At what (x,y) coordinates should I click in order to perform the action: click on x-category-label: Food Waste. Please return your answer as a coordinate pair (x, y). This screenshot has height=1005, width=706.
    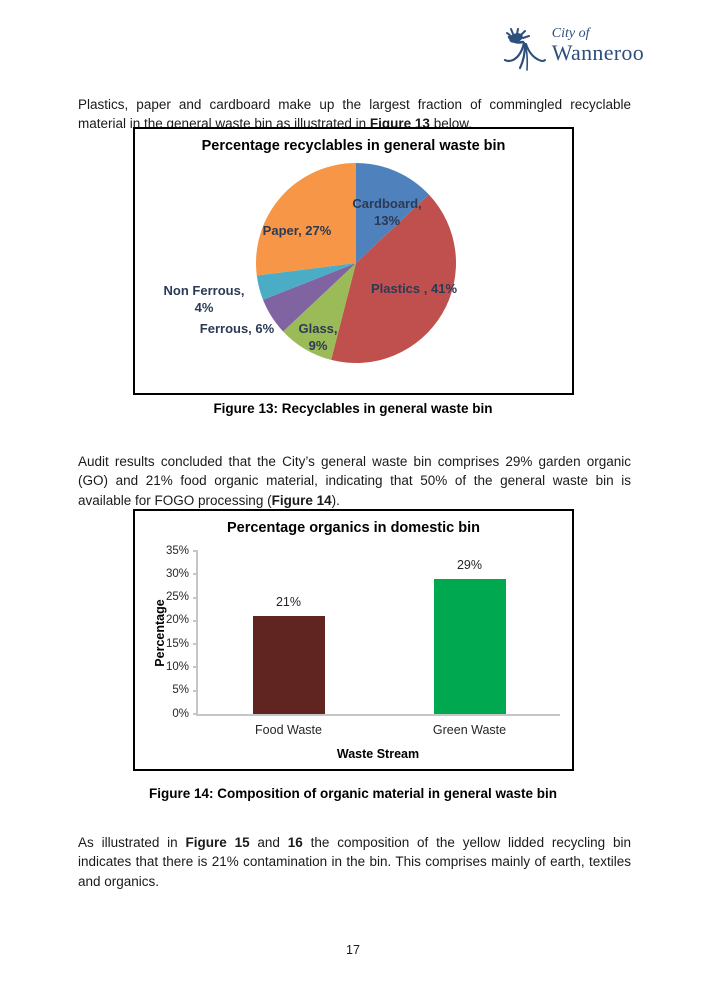
    Looking at the image, I should click on (288, 730).